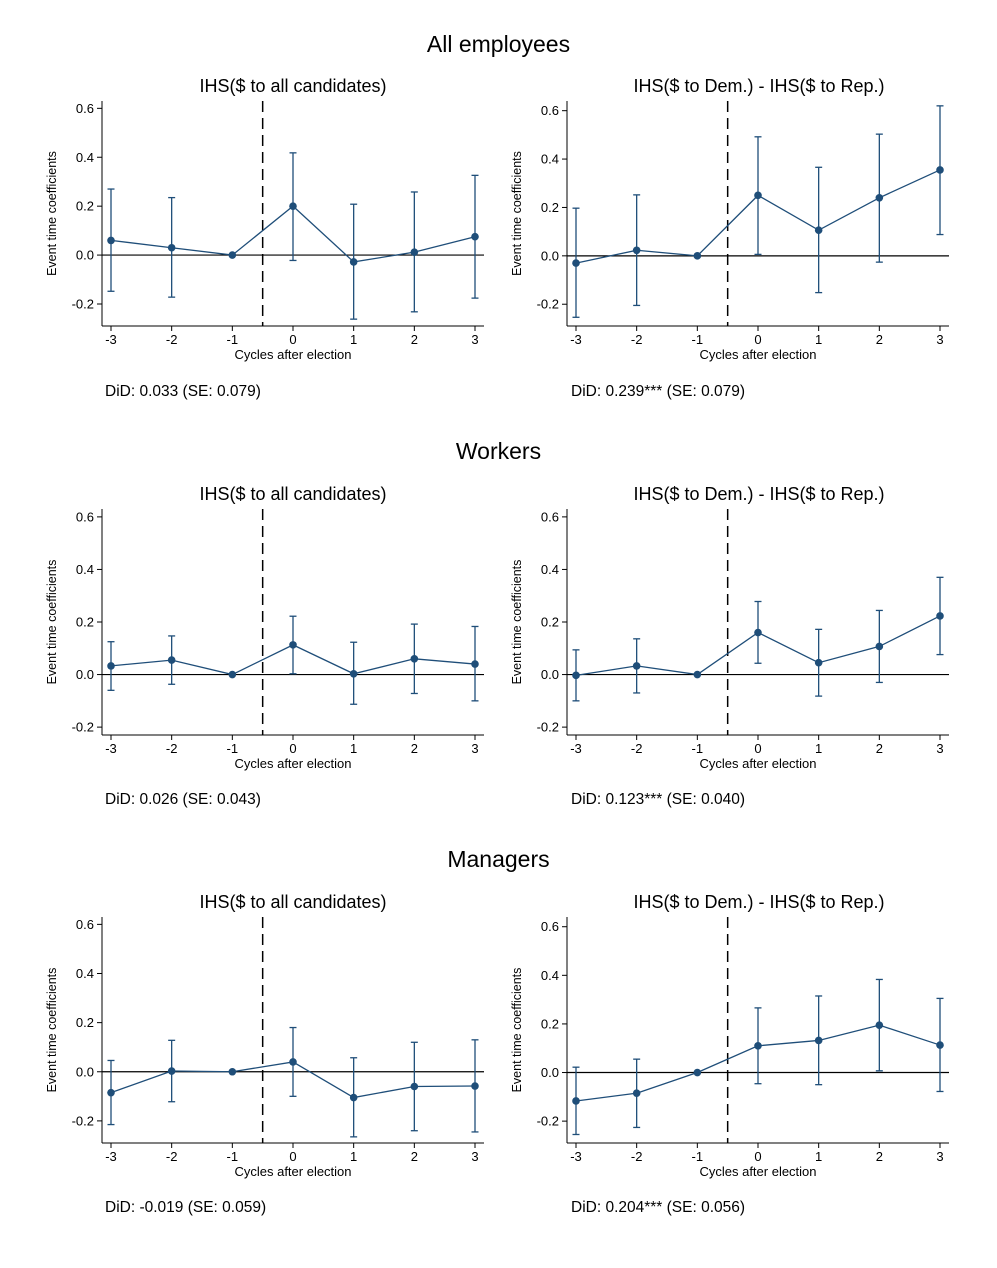 Image resolution: width=997 pixels, height=1268 pixels. Describe the element at coordinates (658, 799) in the screenshot. I see `did-workers-diff: DiD: 0.123*** (SE: 0.040)` at that location.